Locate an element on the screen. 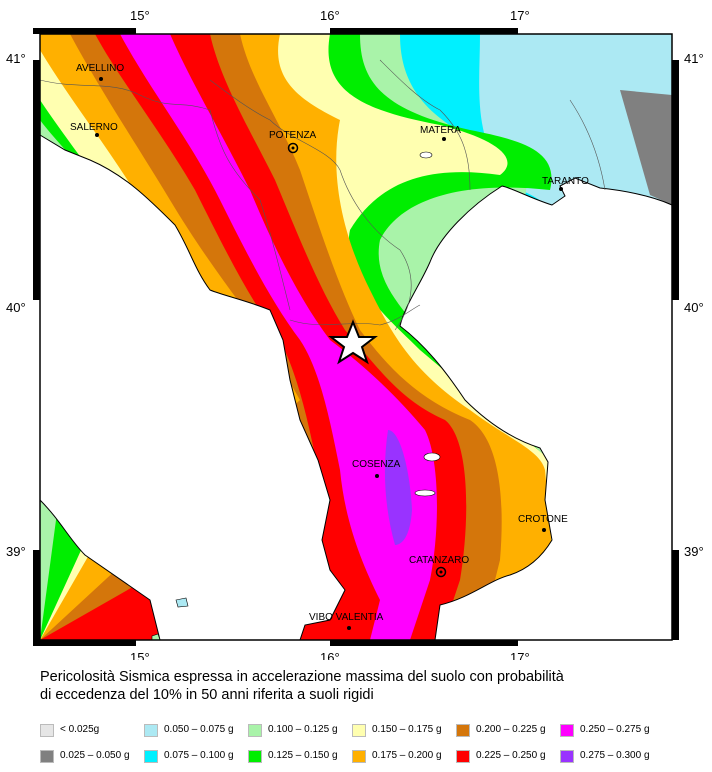 Image resolution: width=712 pixels, height=772 pixels. legend-item: 0.225 – 0.250 g is located at coordinates (511, 756).